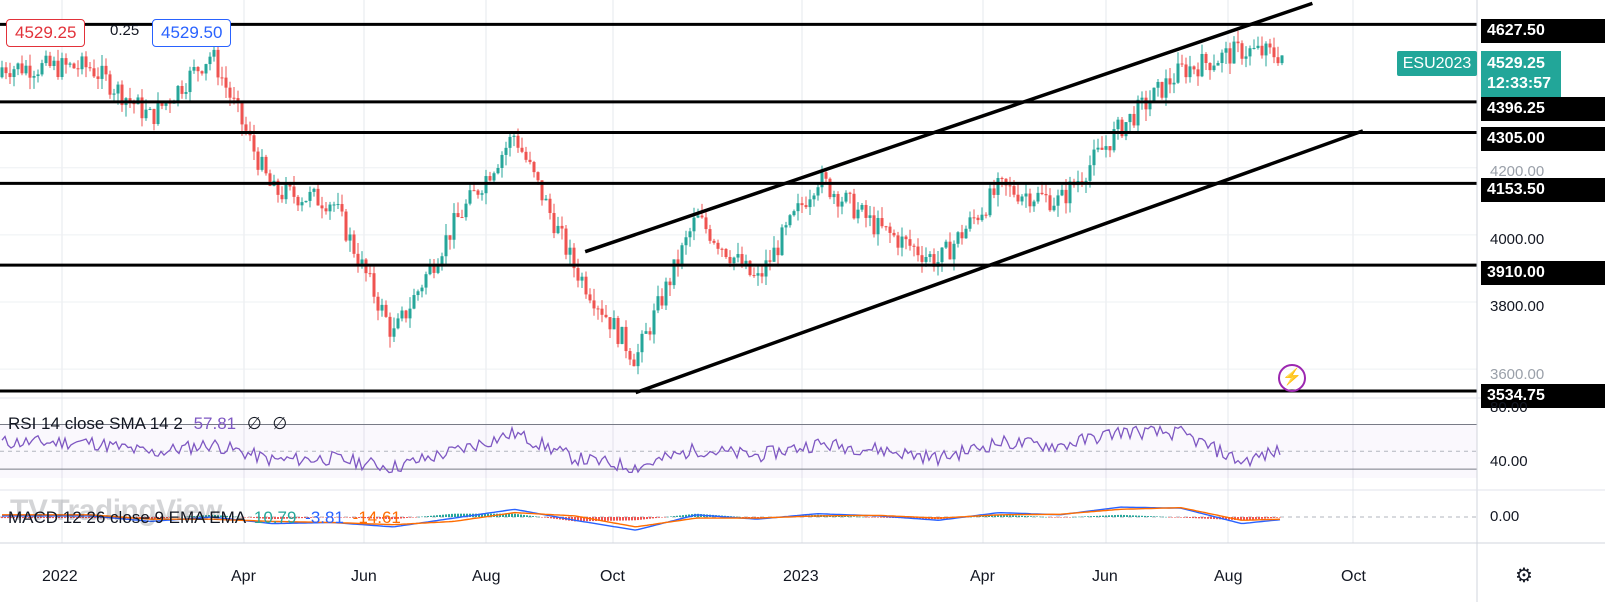  I want to click on watermark-logo-icon: TV, so click(29, 510).